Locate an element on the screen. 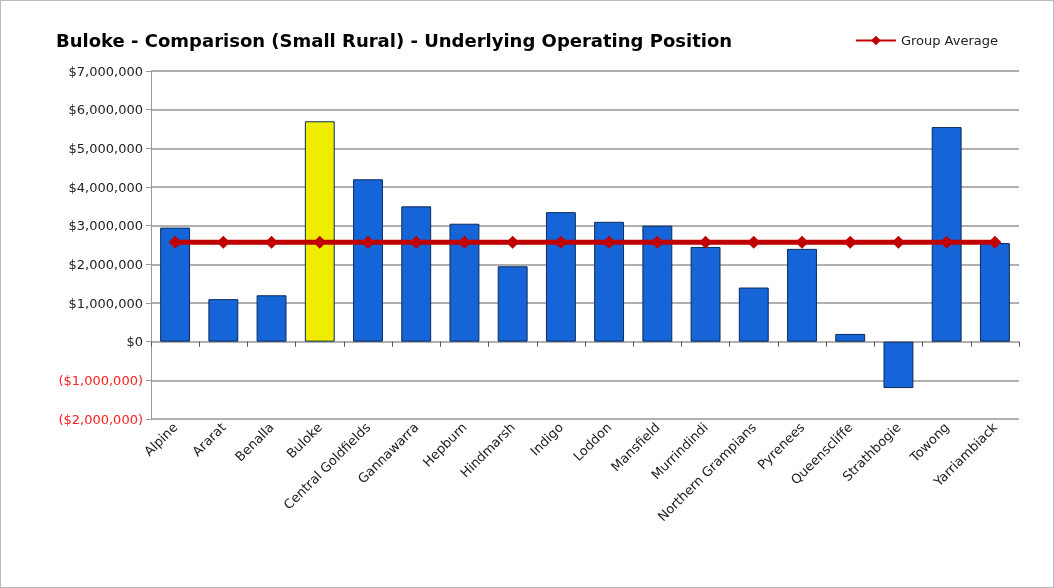 This screenshot has width=1054, height=588. y-tick-label: $0 is located at coordinates (134, 342).